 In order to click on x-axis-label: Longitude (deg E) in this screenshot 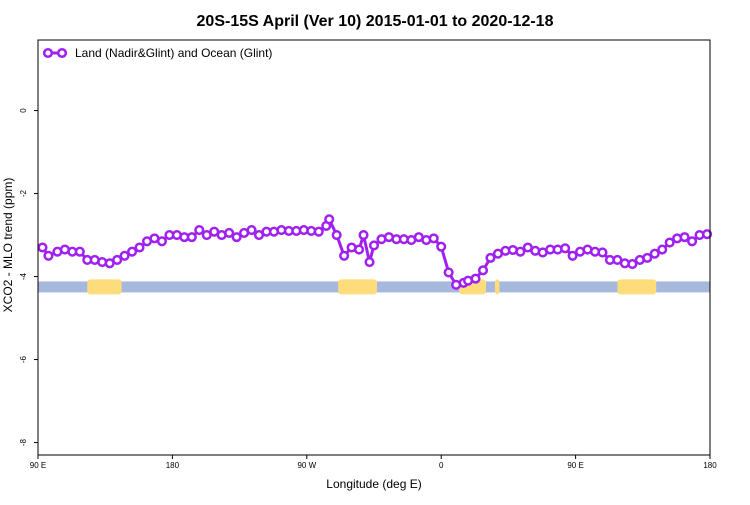, I will do `click(373, 484)`.